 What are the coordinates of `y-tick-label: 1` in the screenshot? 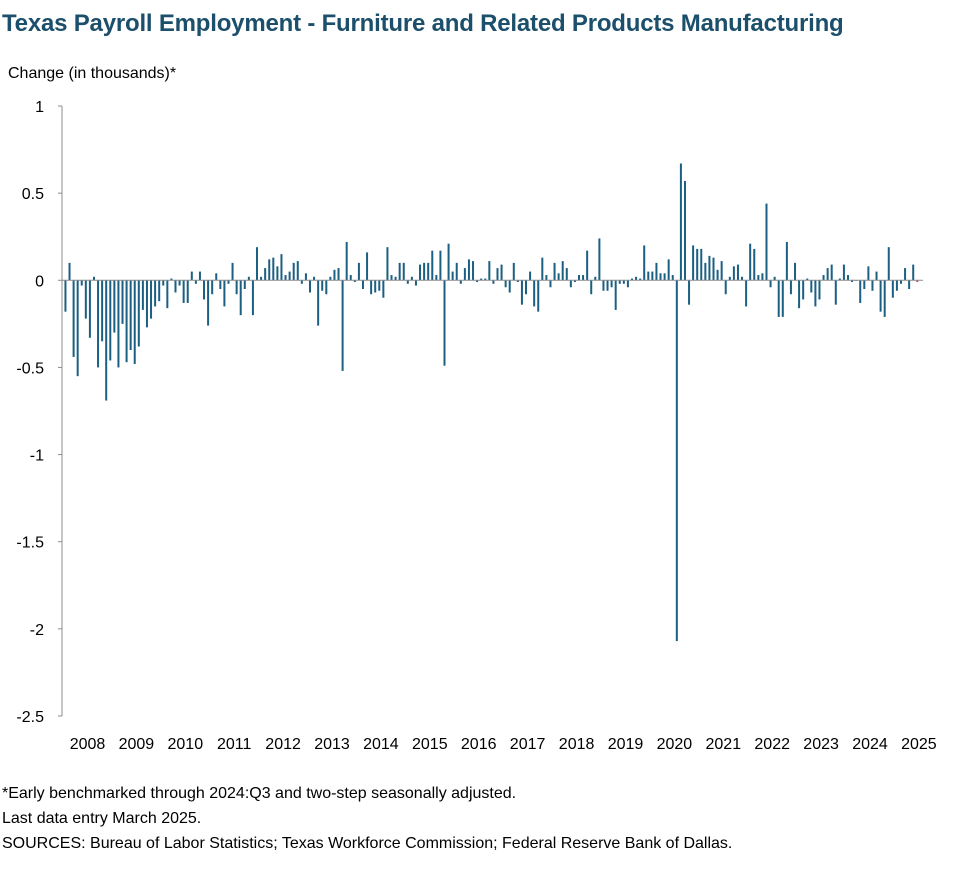 It's located at (39, 107).